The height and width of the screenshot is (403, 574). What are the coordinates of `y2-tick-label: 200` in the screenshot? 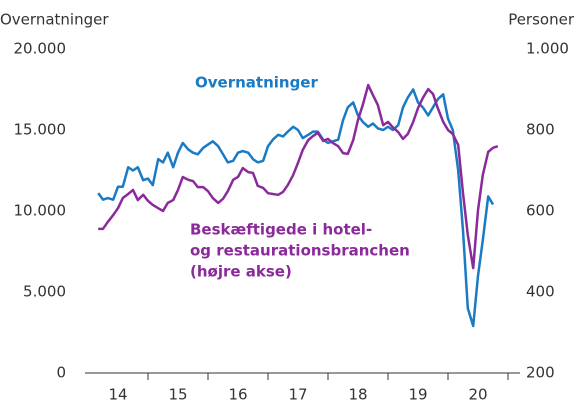 It's located at (540, 373).